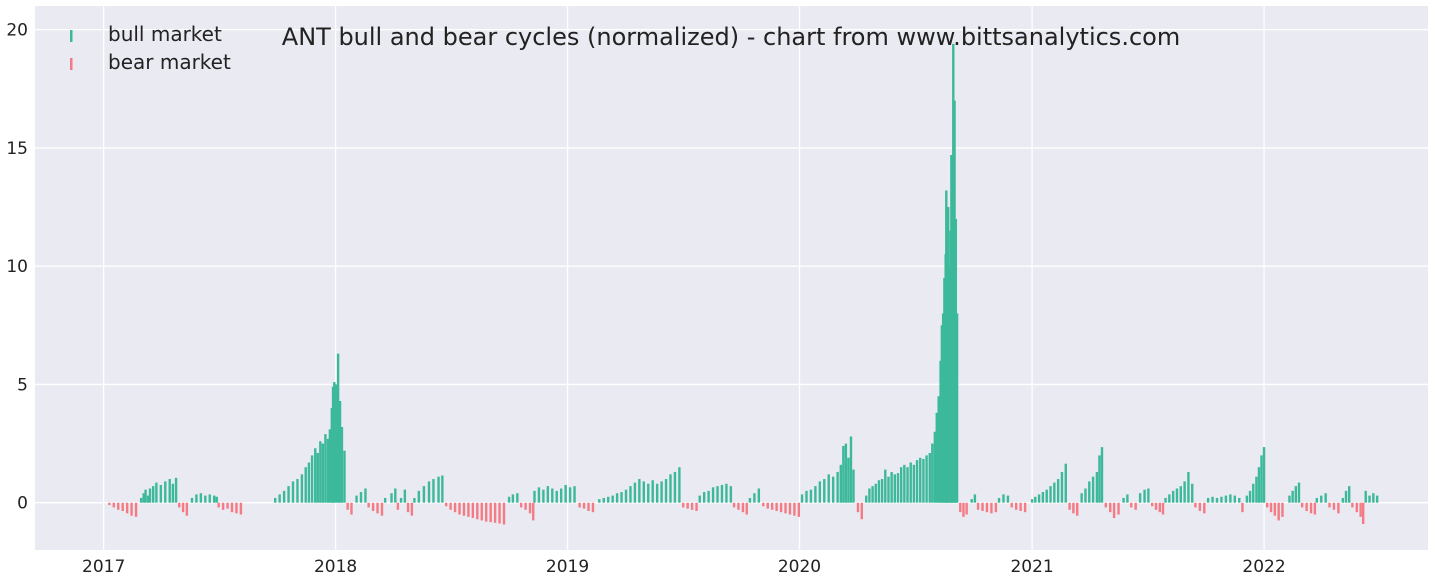  Describe the element at coordinates (799, 567) in the screenshot. I see `x-tick-label: 2020` at that location.